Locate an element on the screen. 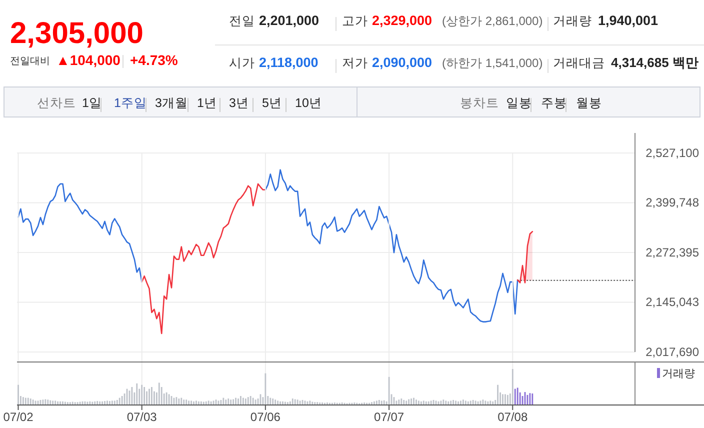  annotation: 3년 is located at coordinates (239, 103).